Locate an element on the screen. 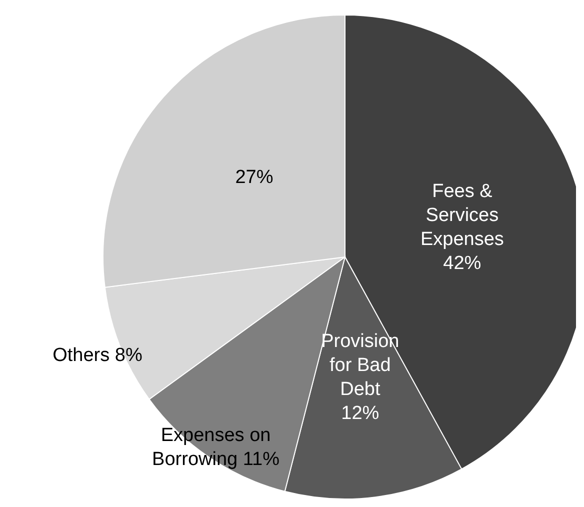 This screenshot has width=584, height=507. slice-label: Fees & Services Expenses is located at coordinates (462, 215).